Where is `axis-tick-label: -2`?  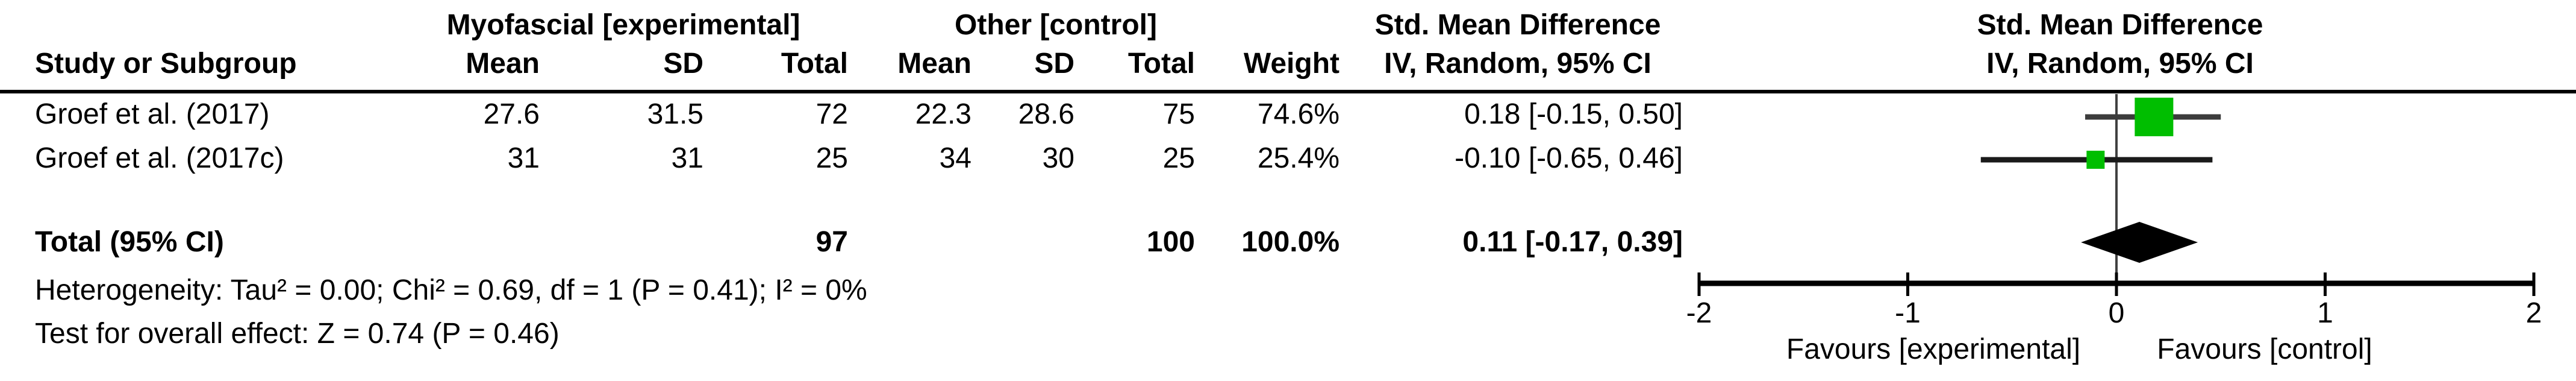
axis-tick-label: -2 is located at coordinates (1699, 313).